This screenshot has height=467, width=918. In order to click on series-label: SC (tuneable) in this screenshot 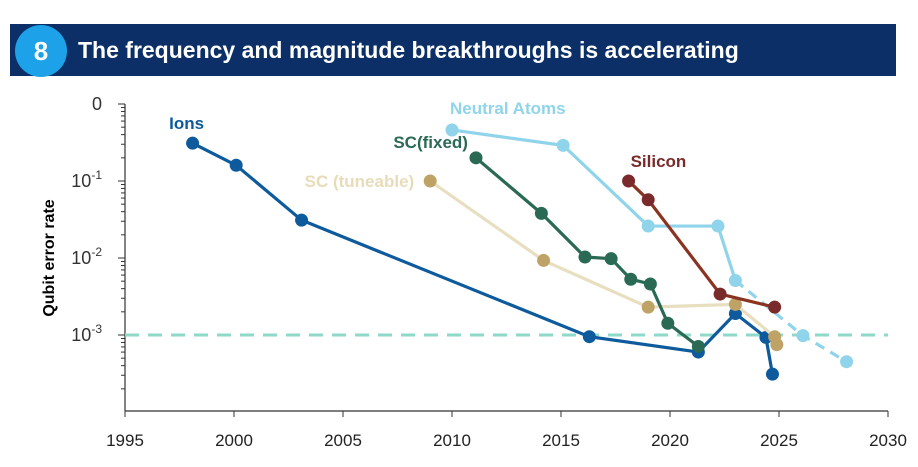, I will do `click(360, 181)`.